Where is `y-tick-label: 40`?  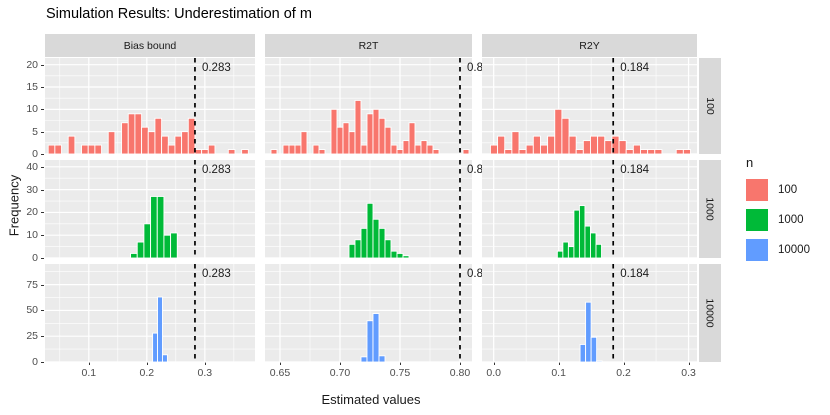
y-tick-label: 40 is located at coordinates (32, 166).